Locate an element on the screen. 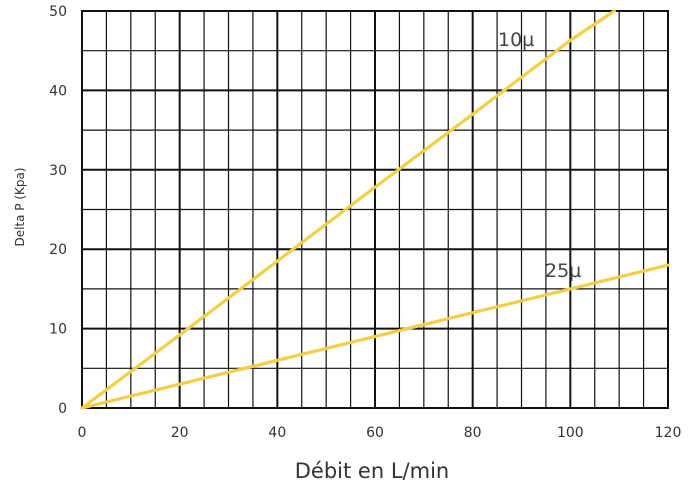  x-tick-label: 100 is located at coordinates (570, 433).